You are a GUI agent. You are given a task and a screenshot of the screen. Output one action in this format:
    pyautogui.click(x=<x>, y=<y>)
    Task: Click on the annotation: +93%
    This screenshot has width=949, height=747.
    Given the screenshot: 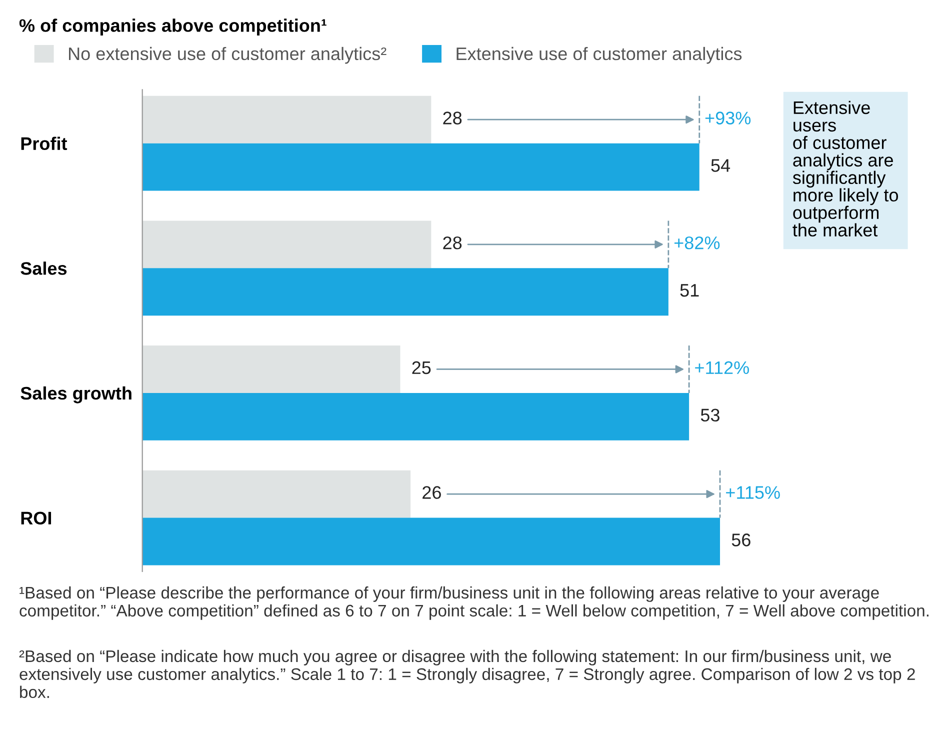 What is the action you would take?
    pyautogui.click(x=728, y=118)
    